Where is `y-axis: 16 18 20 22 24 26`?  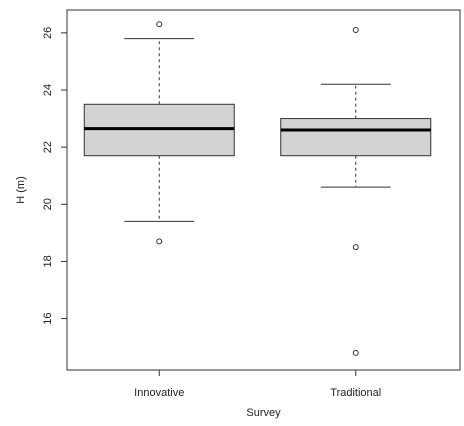 y-axis: 16 18 20 22 24 26 is located at coordinates (54, 176).